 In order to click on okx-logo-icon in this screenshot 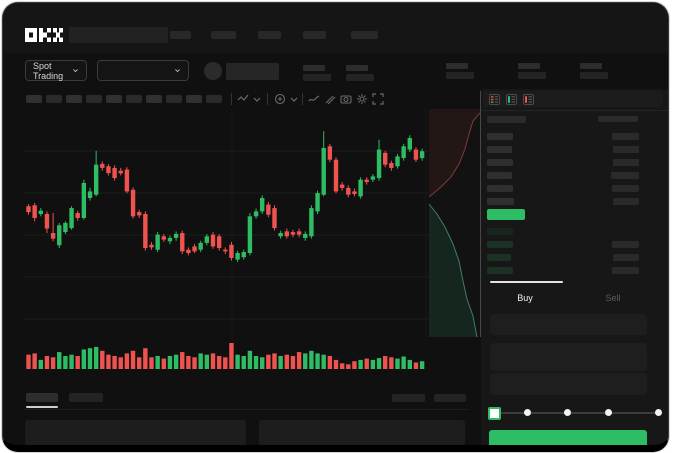, I will do `click(44, 35)`.